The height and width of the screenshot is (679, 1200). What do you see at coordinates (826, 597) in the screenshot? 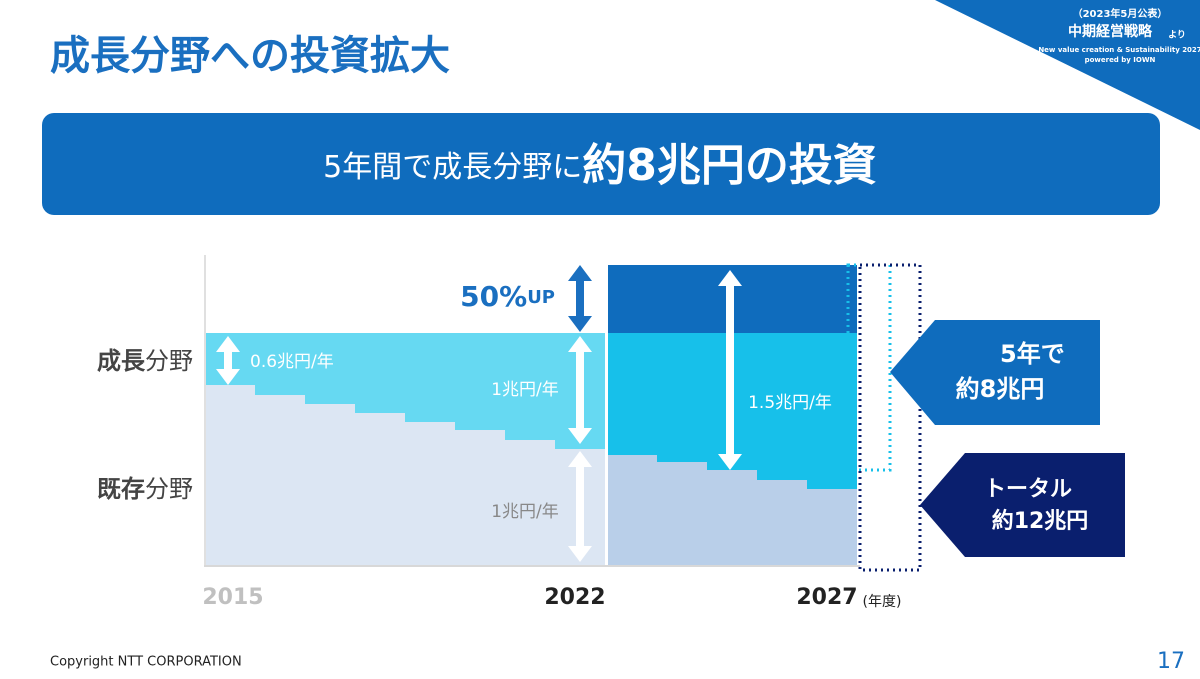
I see `year-label: 2027` at bounding box center [826, 597].